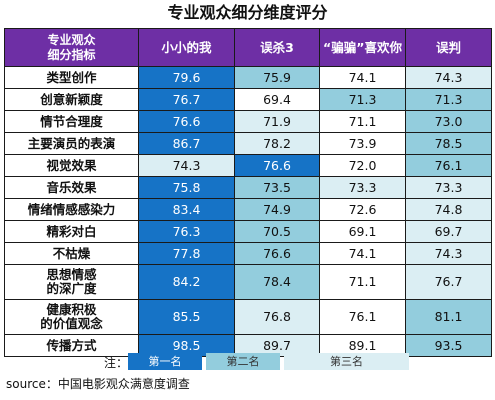 This screenshot has height=400, width=495. I want to click on column-header: 小小的我, so click(186, 47).